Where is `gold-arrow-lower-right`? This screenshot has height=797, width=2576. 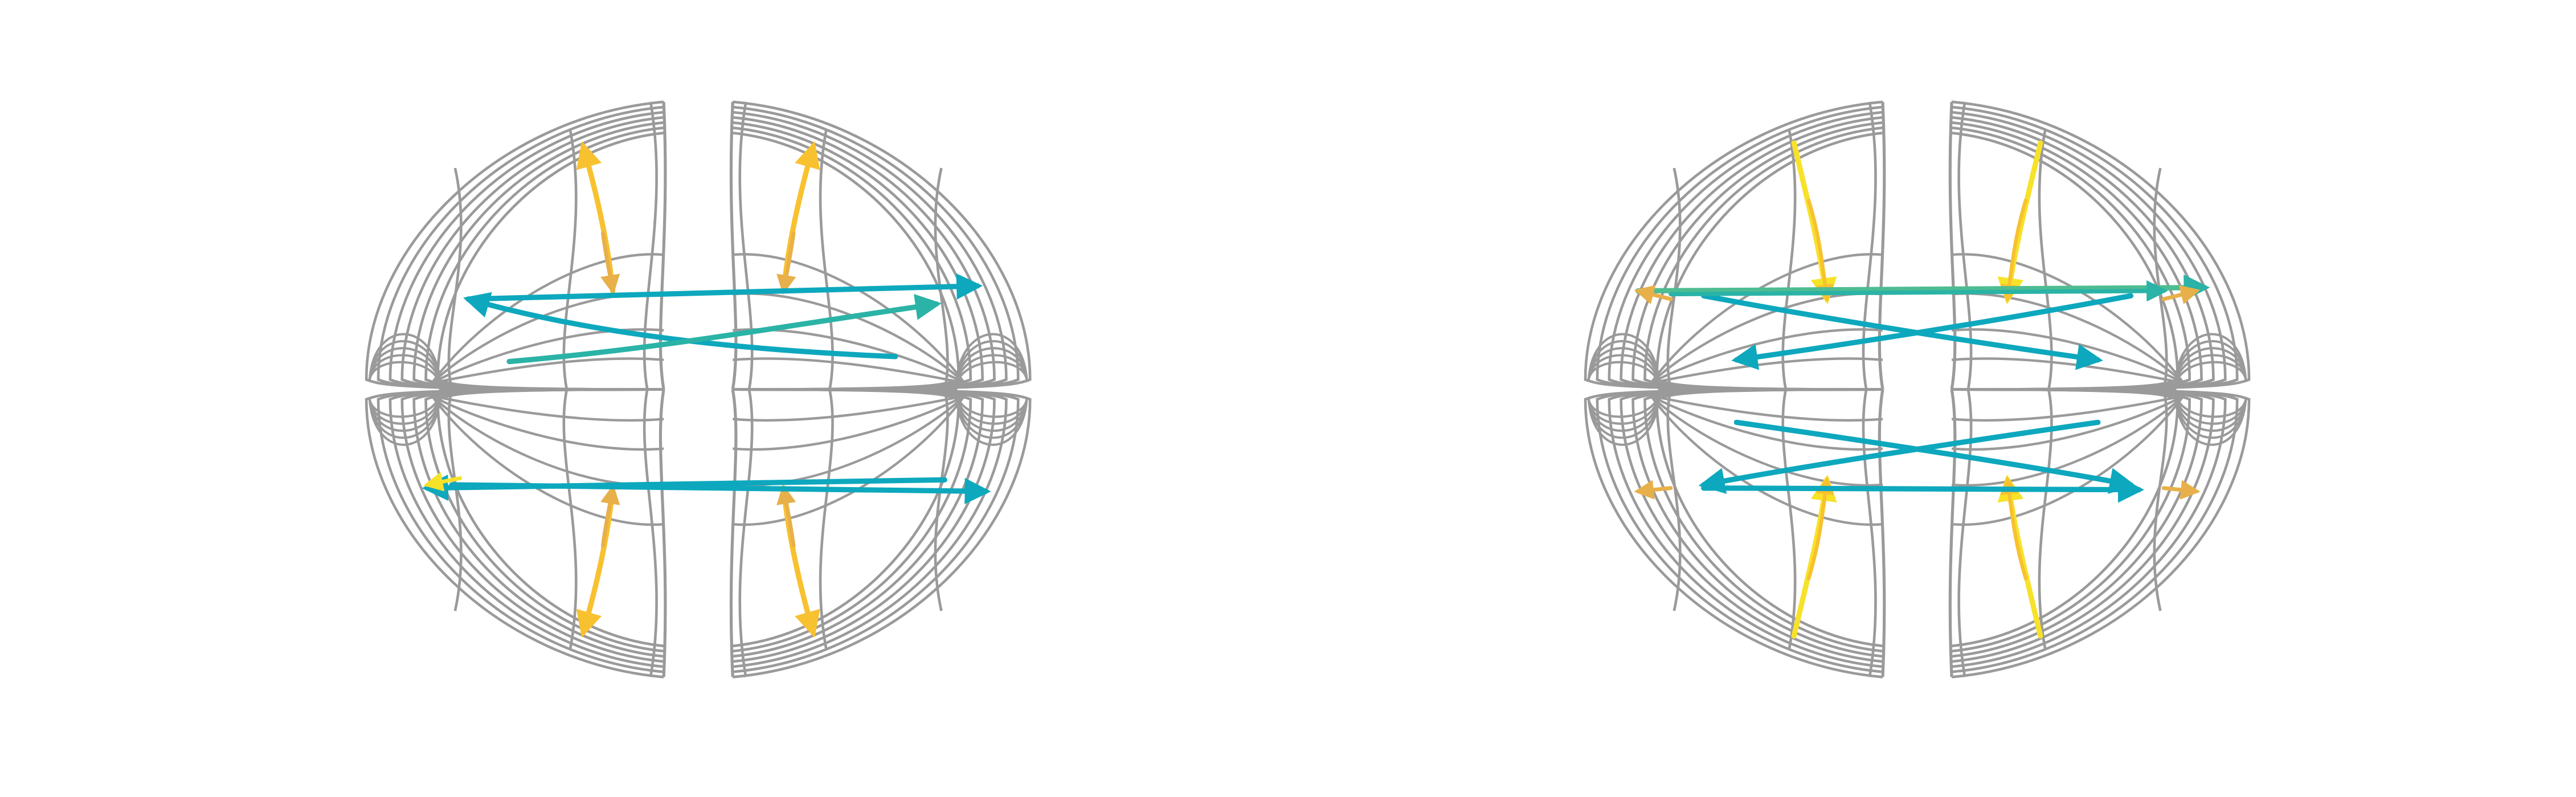 gold-arrow-lower-right is located at coordinates (2014, 528).